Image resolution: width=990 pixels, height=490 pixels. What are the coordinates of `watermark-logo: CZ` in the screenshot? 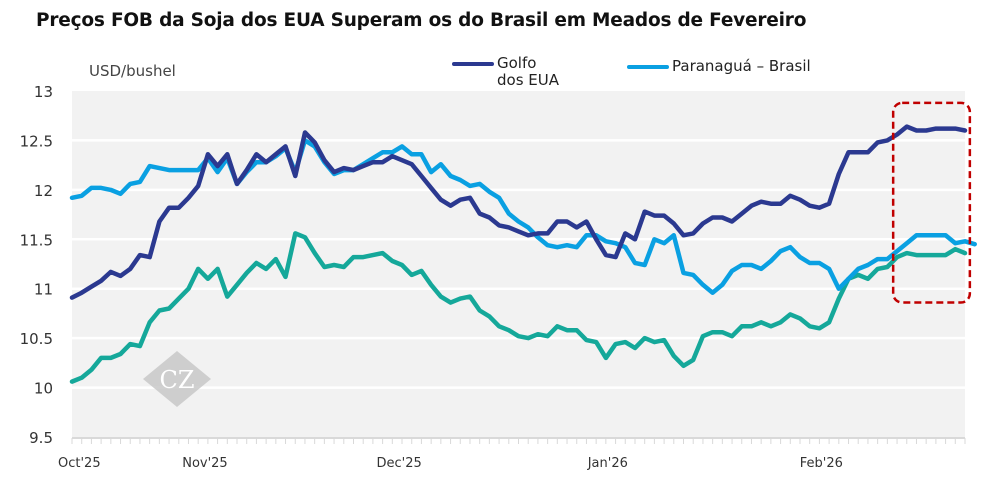 It's located at (177, 379).